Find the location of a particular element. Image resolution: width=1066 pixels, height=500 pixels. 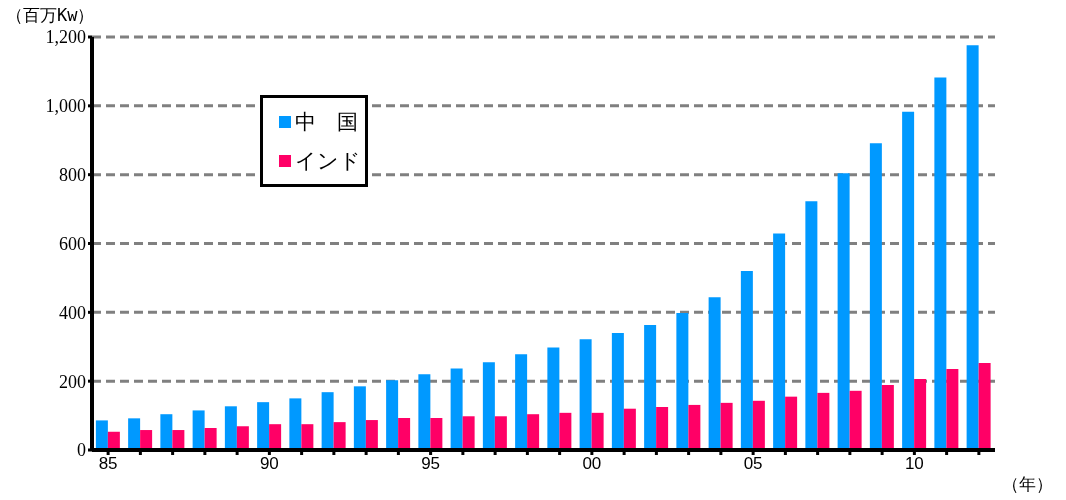

x-axis-title: （年） is located at coordinates (1027, 484).